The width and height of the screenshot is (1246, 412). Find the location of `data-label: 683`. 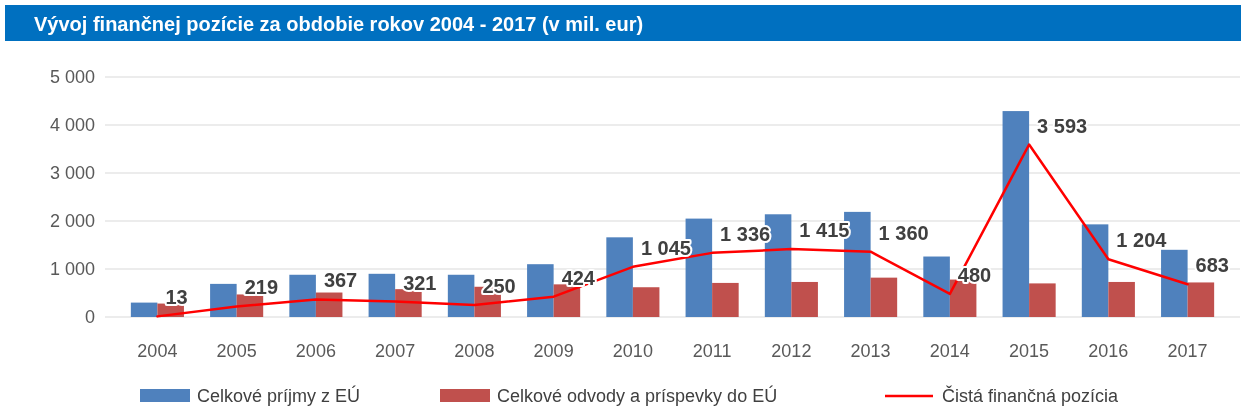

data-label: 683 is located at coordinates (1212, 265).